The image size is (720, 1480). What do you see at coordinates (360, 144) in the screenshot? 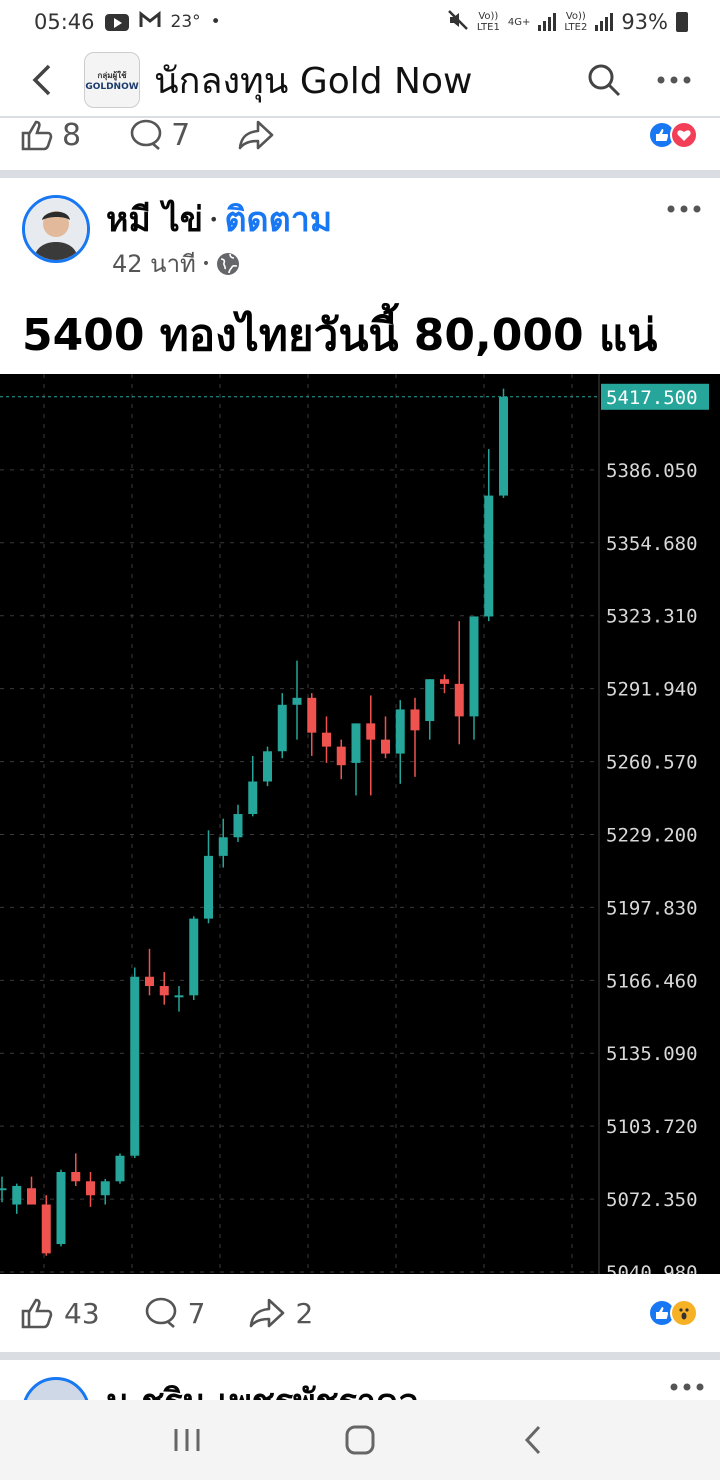
I see `previous-post-actions: 8 7` at bounding box center [360, 144].